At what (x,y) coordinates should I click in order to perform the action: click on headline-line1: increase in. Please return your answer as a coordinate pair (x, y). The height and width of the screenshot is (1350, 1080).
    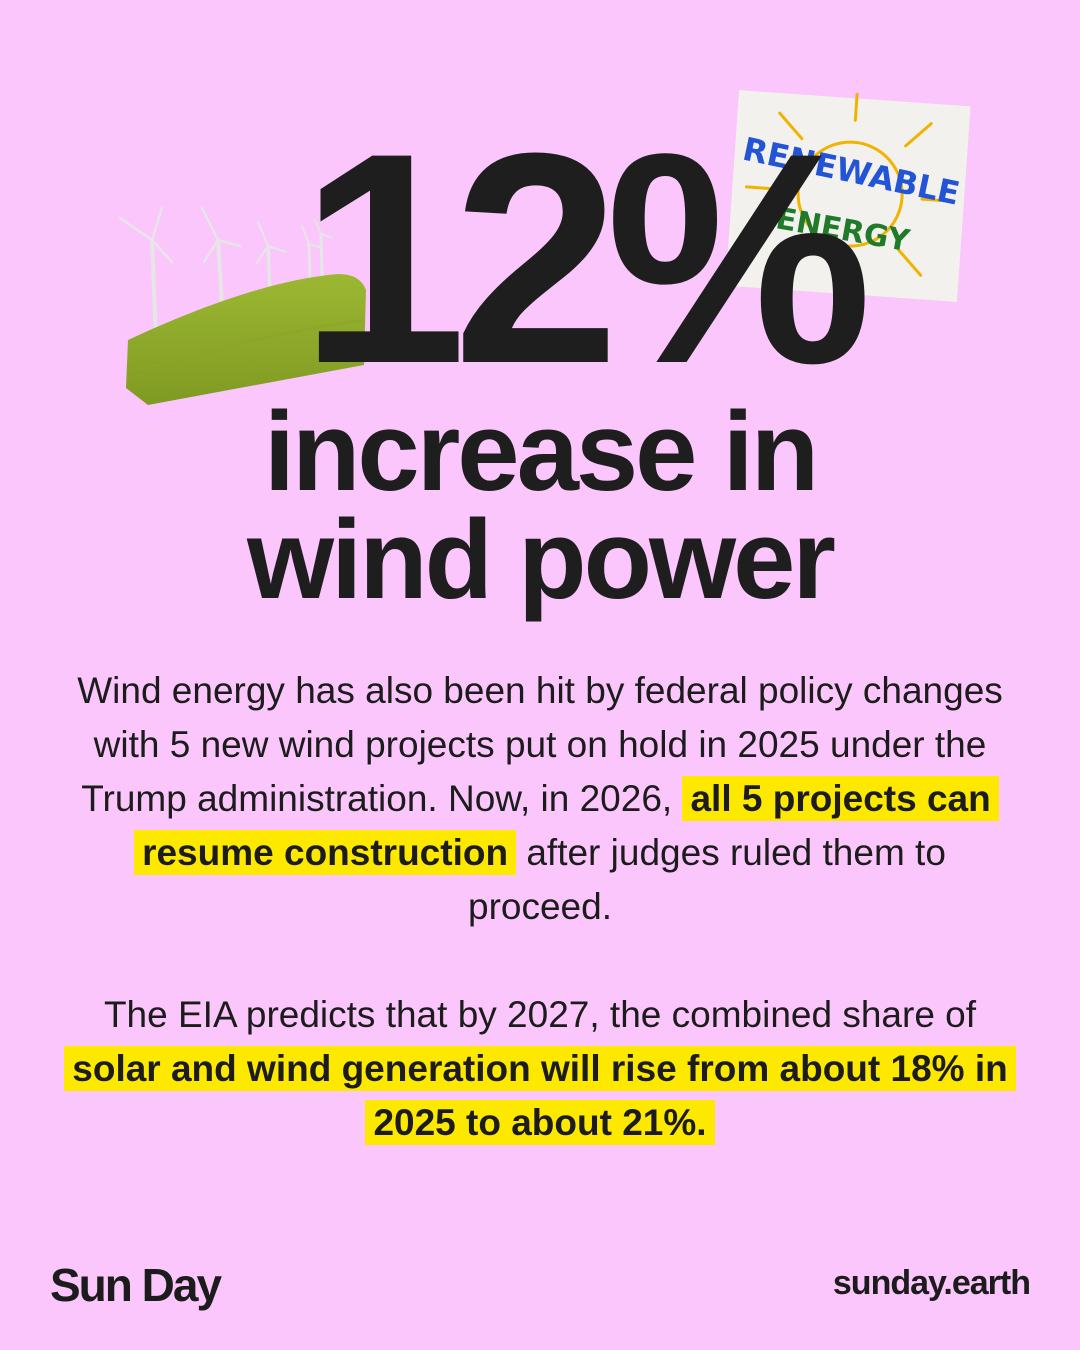
    Looking at the image, I should click on (541, 451).